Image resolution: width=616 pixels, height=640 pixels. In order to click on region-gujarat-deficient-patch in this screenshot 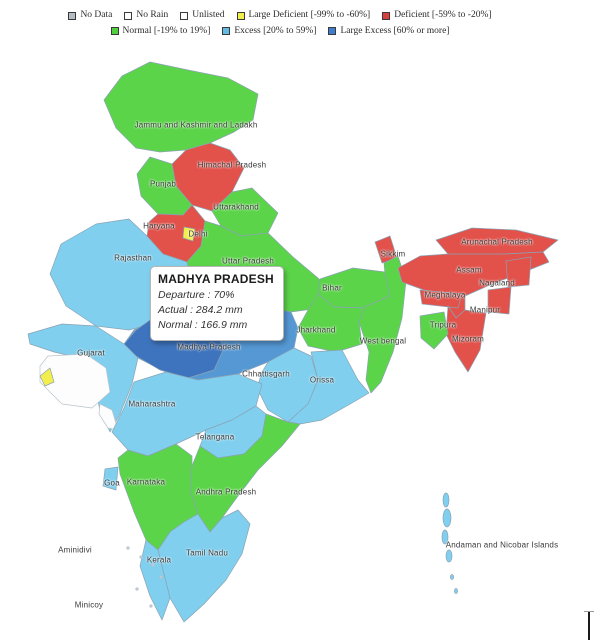, I will do `click(47, 377)`.